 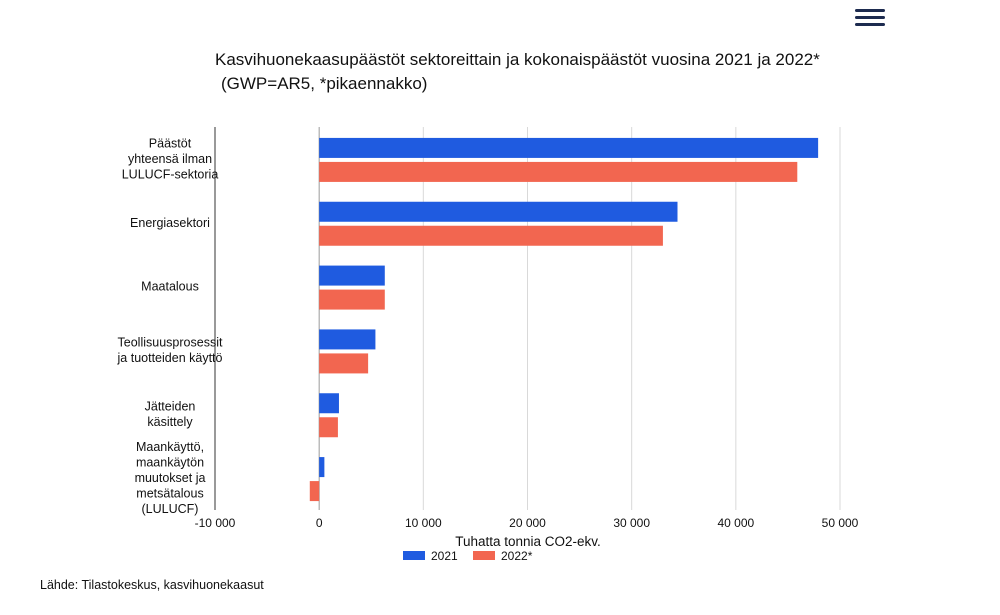 What do you see at coordinates (170, 351) in the screenshot?
I see `category-label: Teollisuusprosessit ja tuotteiden käyttö` at bounding box center [170, 351].